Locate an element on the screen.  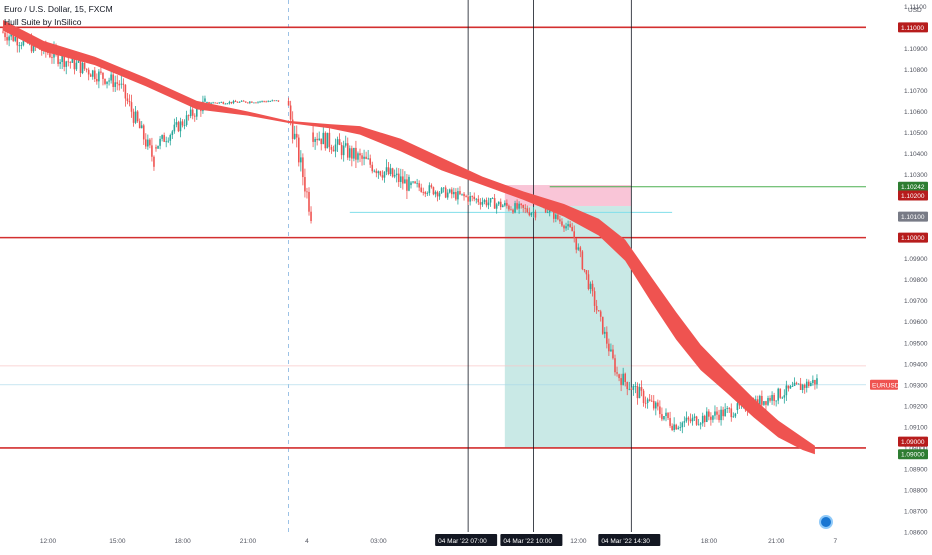
y-tick-label: 1.09300 is located at coordinates (916, 385).